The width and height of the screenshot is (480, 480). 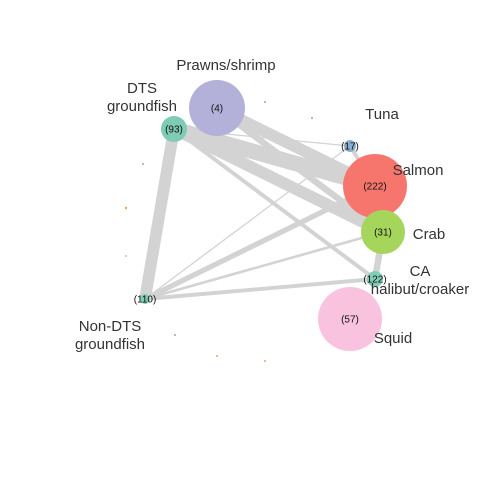 I want to click on node-count-prawns: (4), so click(x=217, y=109).